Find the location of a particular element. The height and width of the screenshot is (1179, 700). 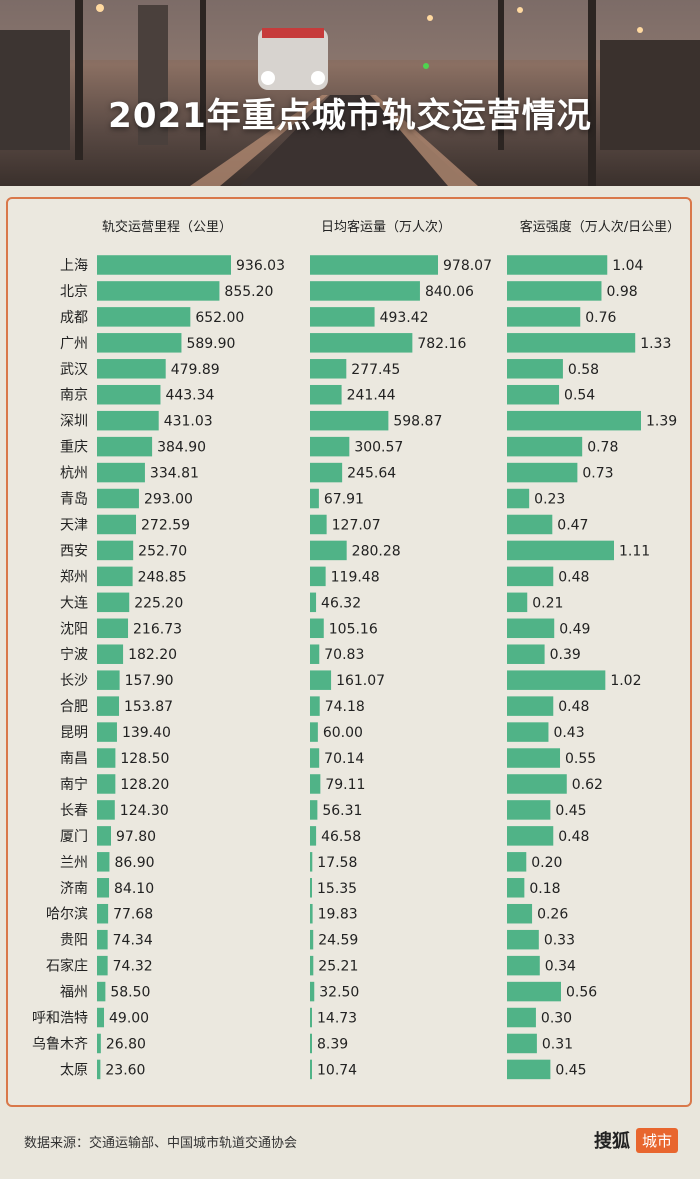

value-label-0: 157.90 is located at coordinates (149, 681).